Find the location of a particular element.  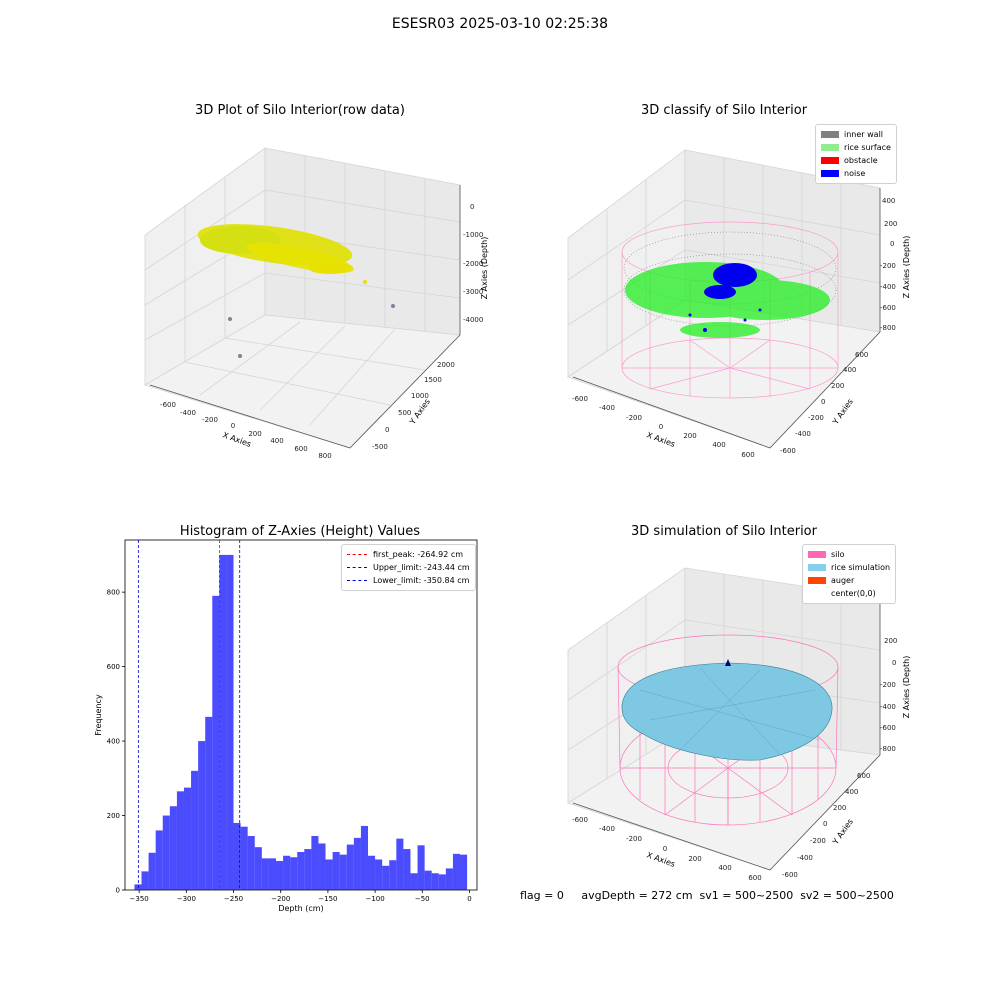

legend-line is located at coordinates (357, 580).